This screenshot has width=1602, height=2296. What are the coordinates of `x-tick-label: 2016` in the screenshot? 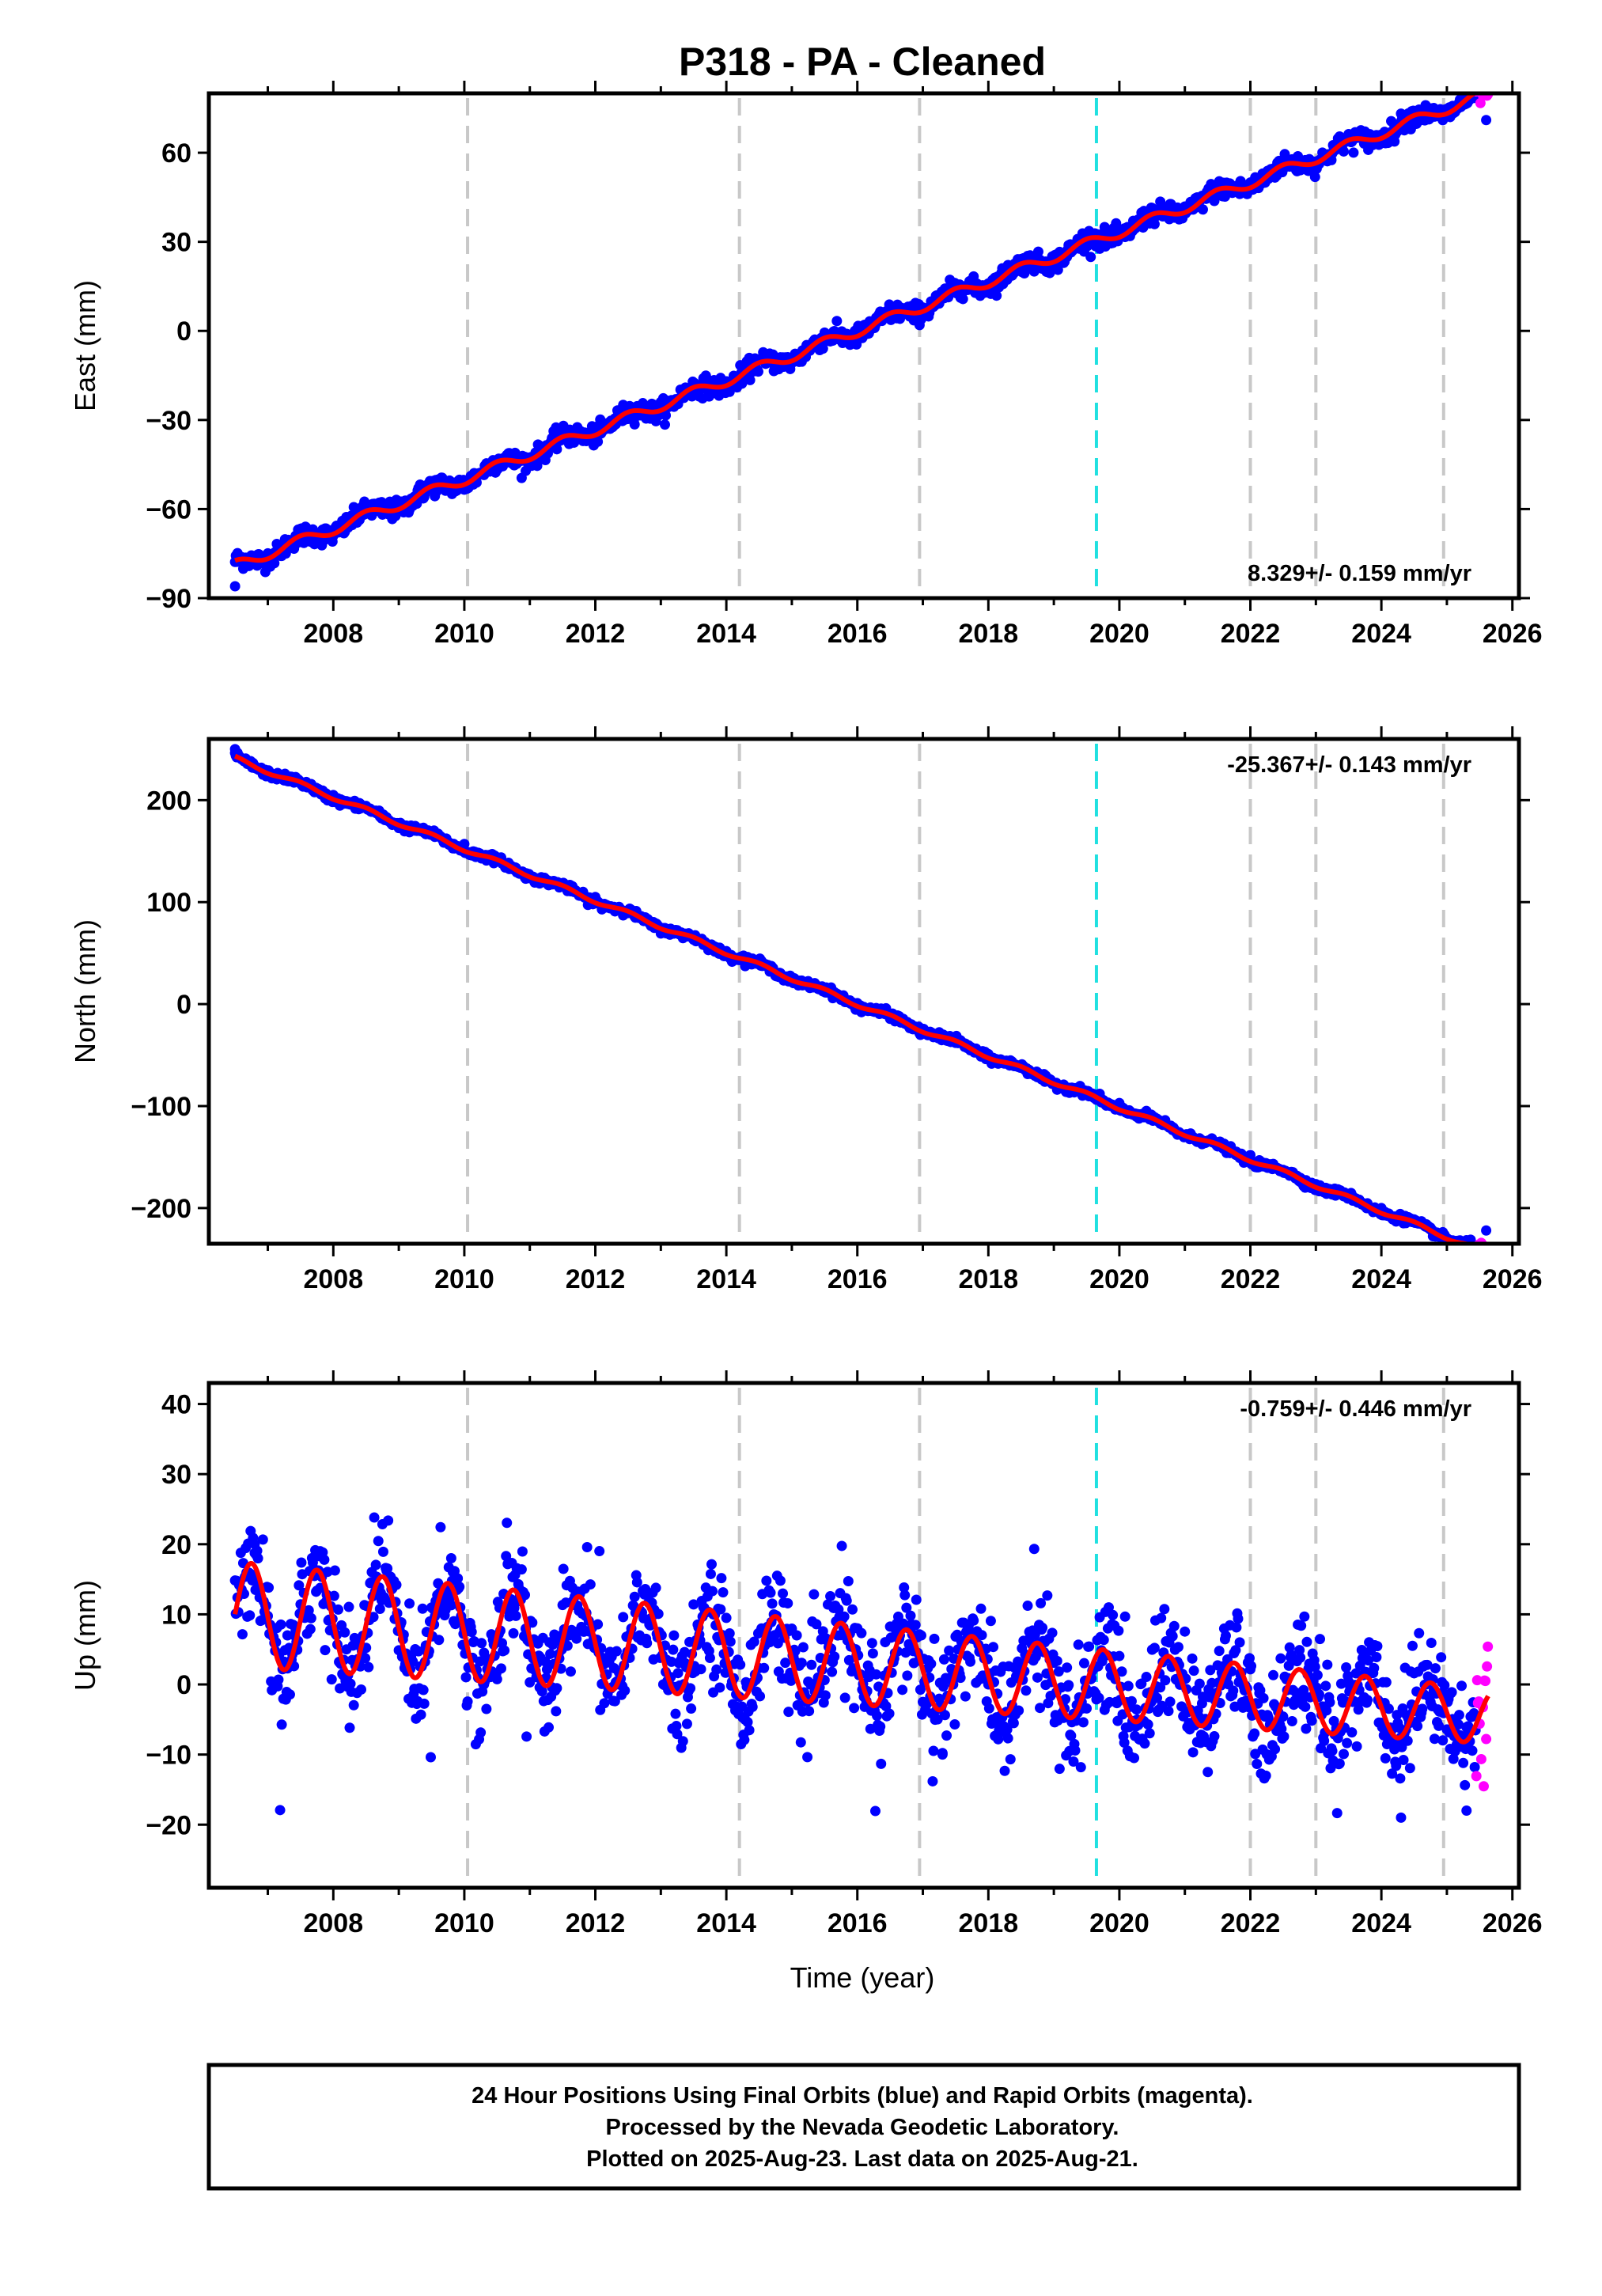 It's located at (858, 1923).